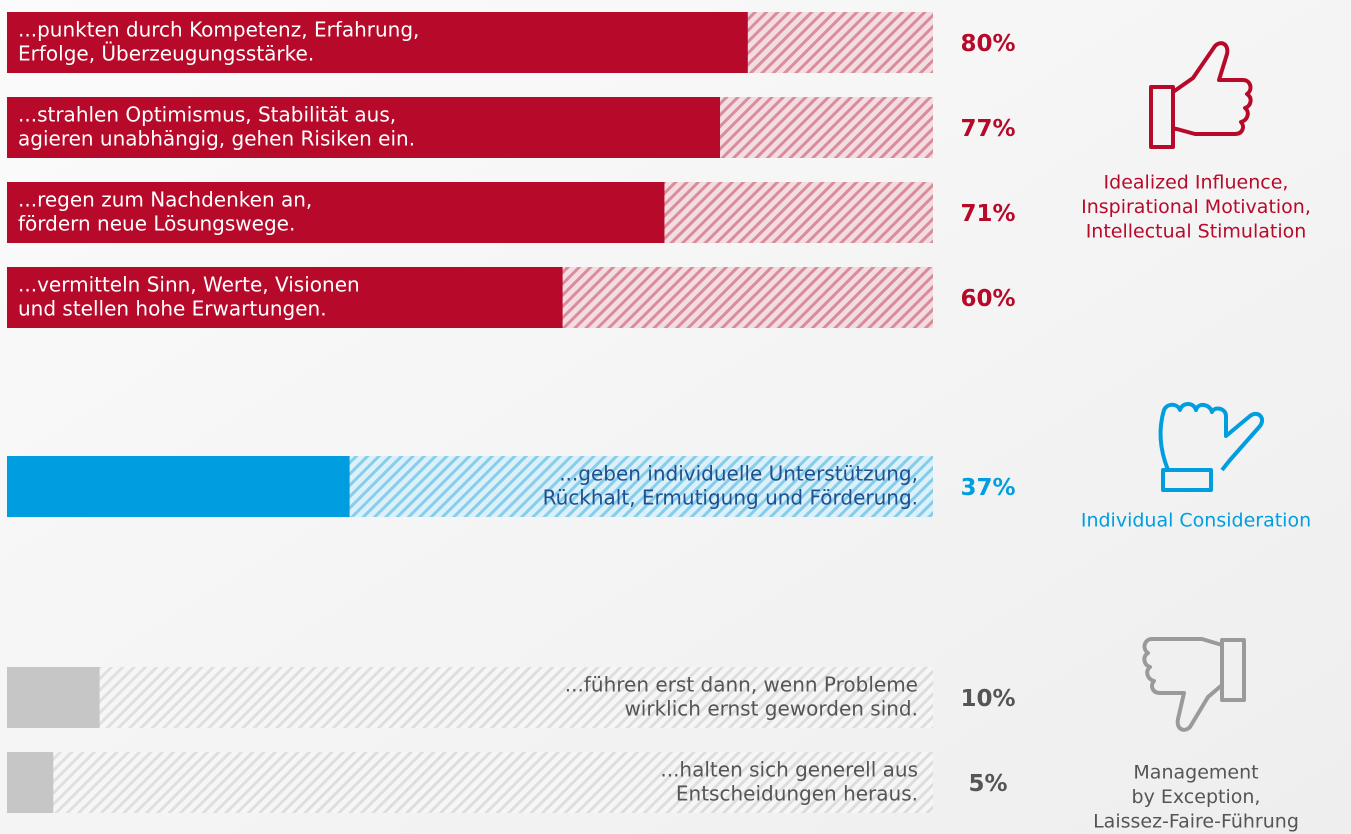  I want to click on bar-label: Erfolge, Überzeugungsstärke., so click(166, 54).